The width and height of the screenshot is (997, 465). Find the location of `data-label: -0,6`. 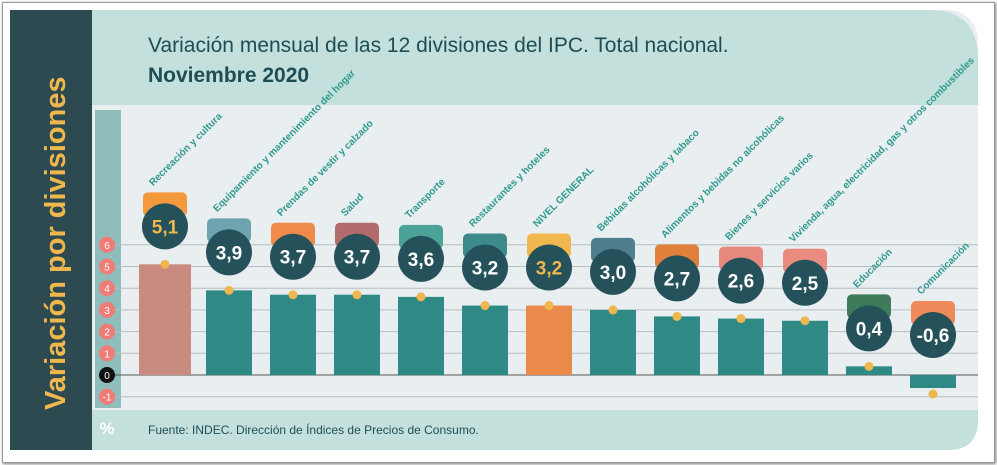

data-label: -0,6 is located at coordinates (933, 336).